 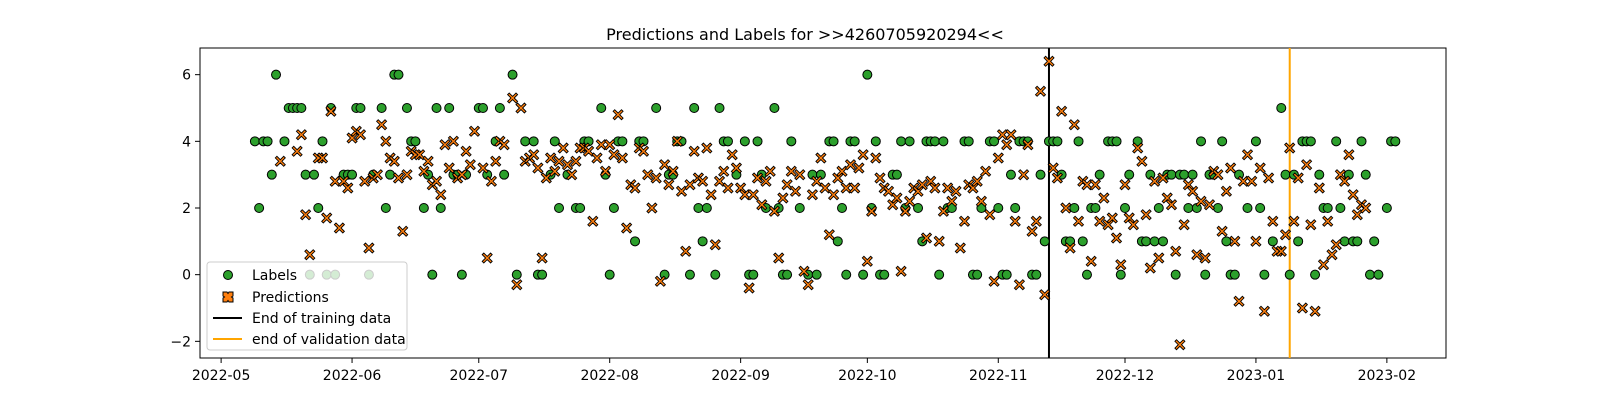 I want to click on y-axis: −2 0 2 4 6, so click(x=185, y=209).